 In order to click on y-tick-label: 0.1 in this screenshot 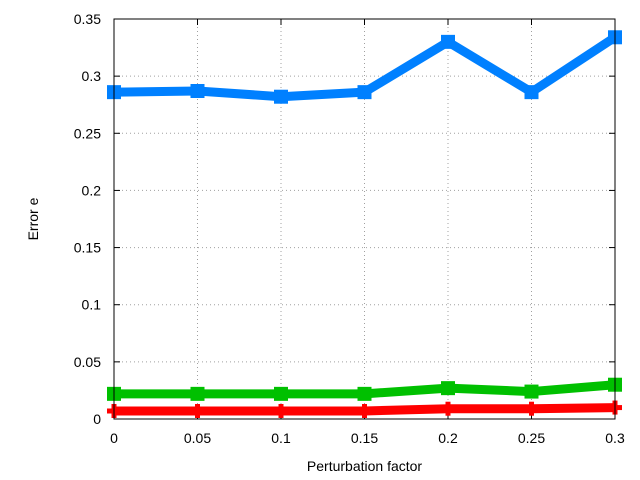, I will do `click(92, 305)`.